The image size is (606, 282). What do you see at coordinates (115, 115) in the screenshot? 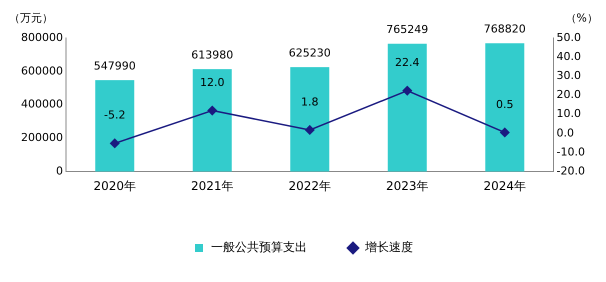
I see `data-label: -5.2` at bounding box center [115, 115].